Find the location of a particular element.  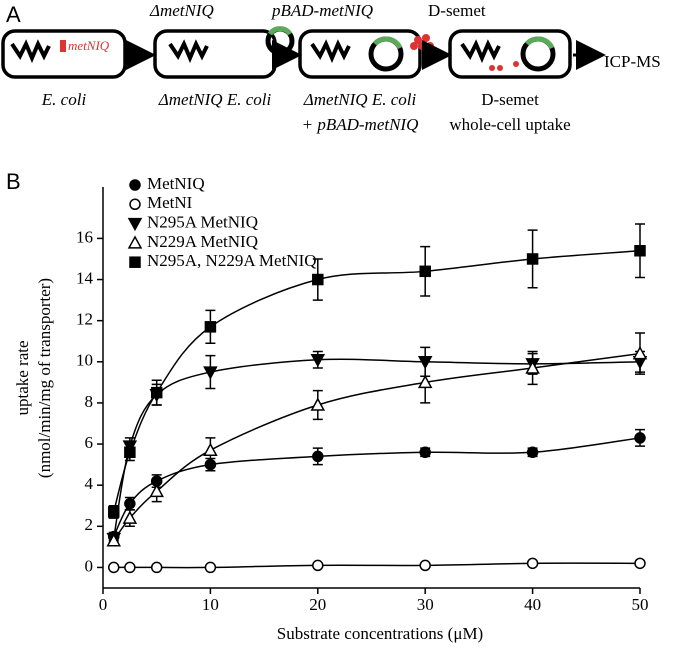

legend-label: MetNI is located at coordinates (170, 202).